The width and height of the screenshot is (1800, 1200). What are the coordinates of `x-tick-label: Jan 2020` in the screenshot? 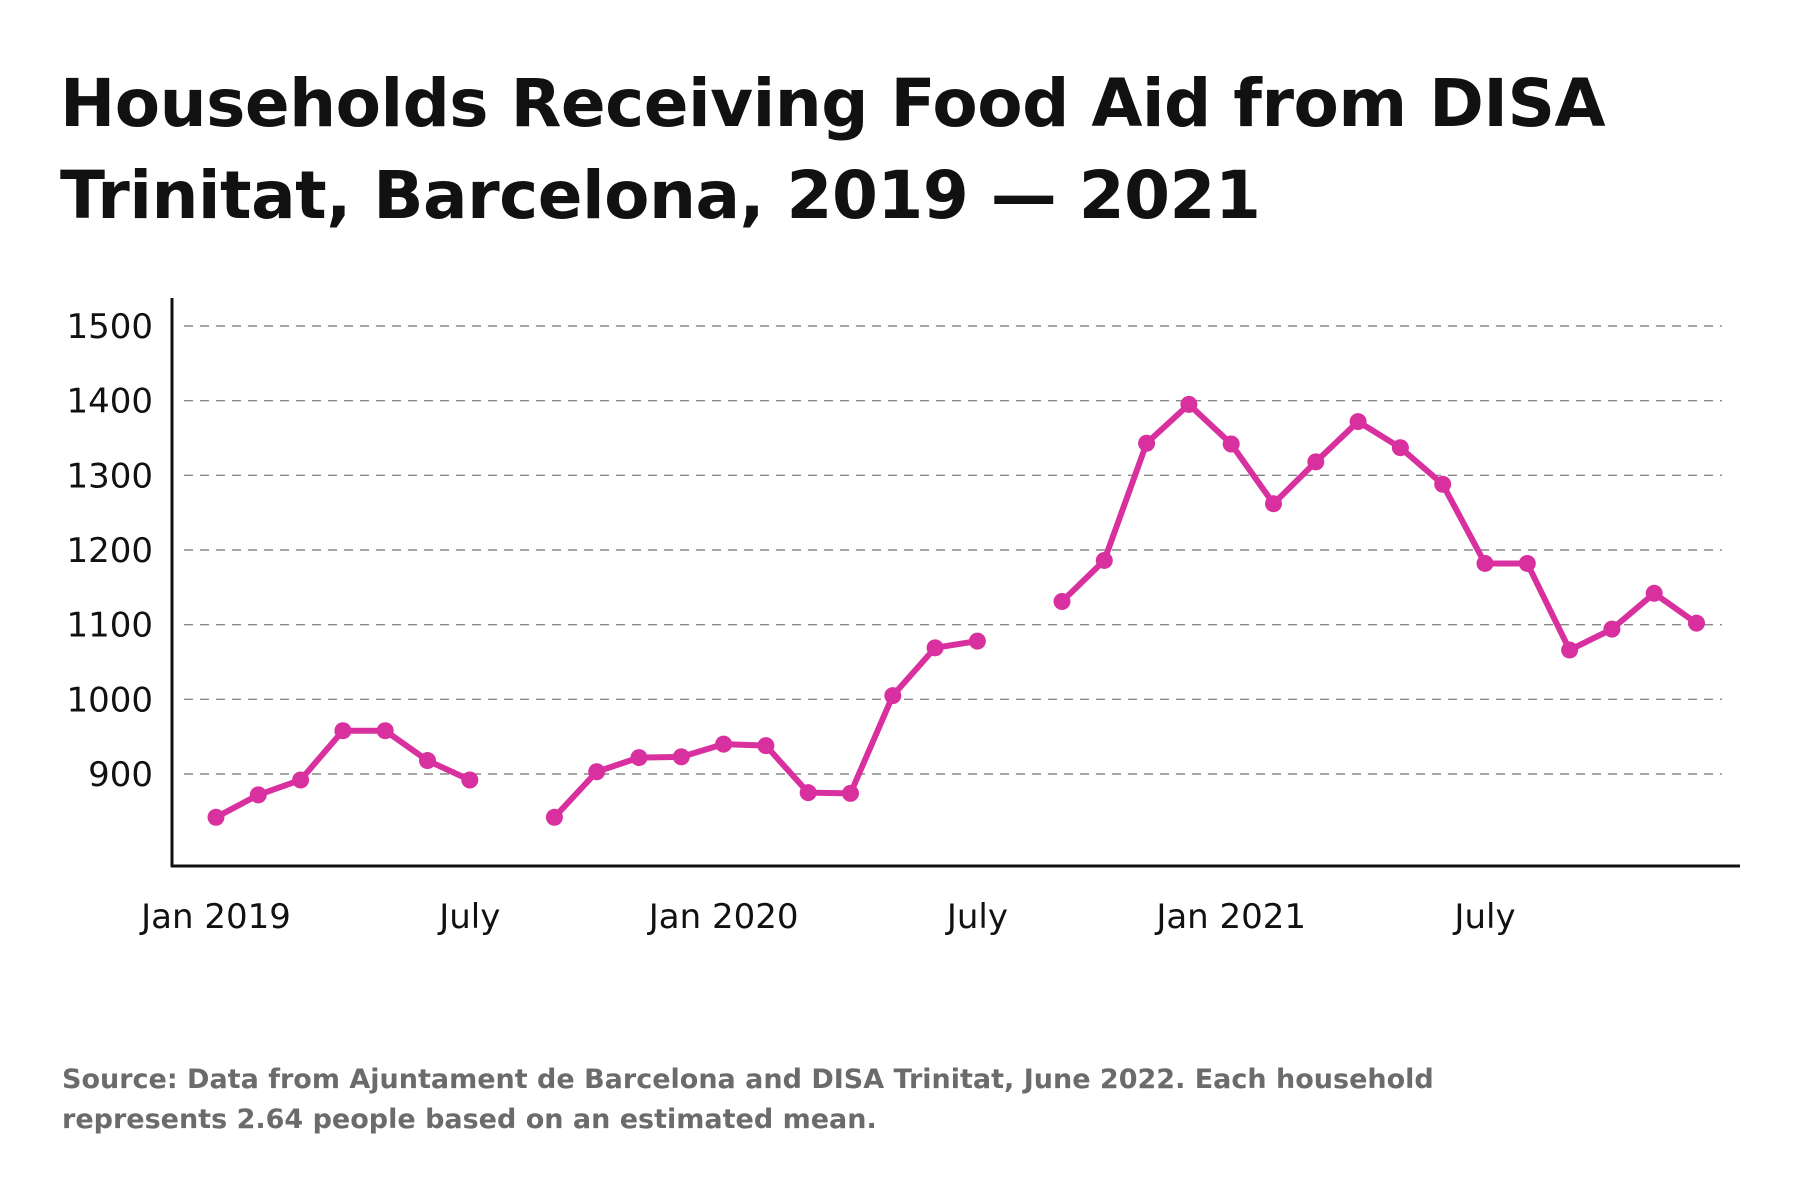 It's located at (723, 917).